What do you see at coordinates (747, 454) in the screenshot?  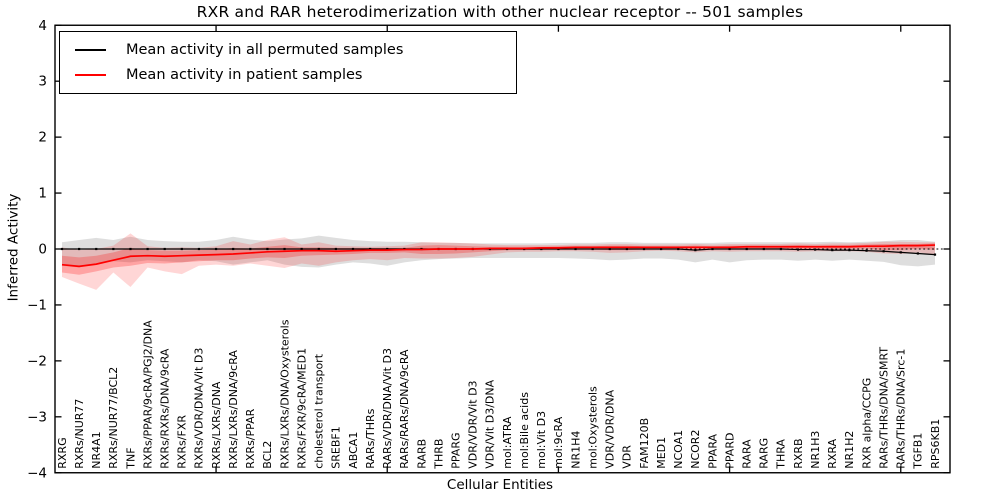 I see `x-category-label: RARA` at bounding box center [747, 454].